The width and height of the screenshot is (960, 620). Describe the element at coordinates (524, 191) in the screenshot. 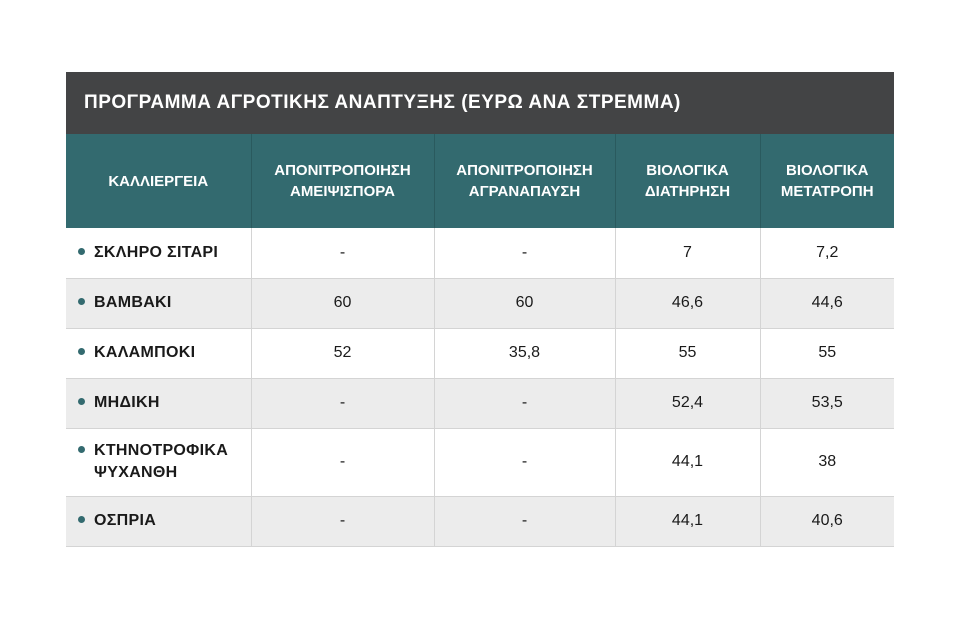

I see `header-line: ΑΓΡΑΝΑΠΑΥΣΗ` at that location.